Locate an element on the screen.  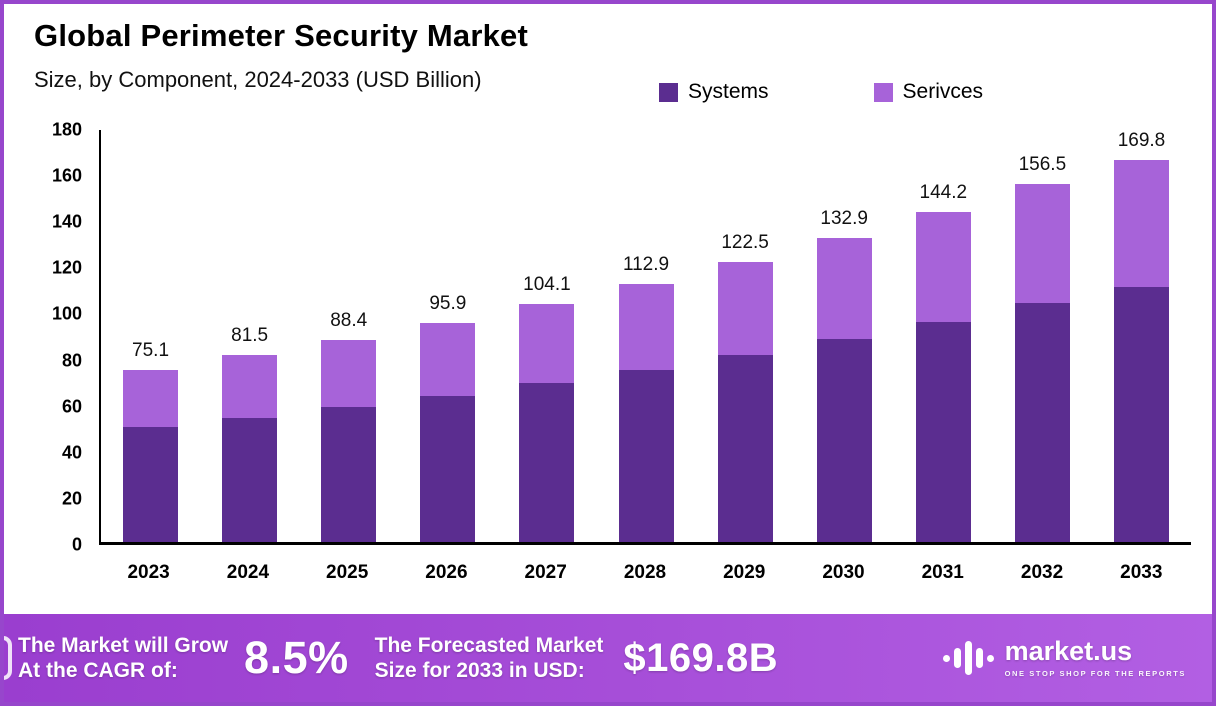
bar-column: 95.9 is located at coordinates (447, 336).